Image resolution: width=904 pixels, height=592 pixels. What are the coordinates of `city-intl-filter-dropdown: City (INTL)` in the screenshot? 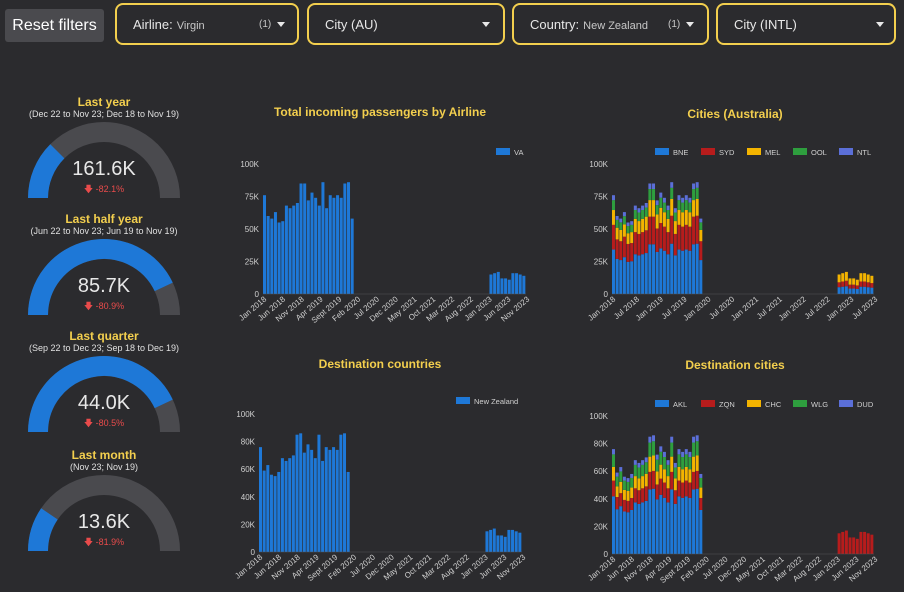 It's located at (806, 24).